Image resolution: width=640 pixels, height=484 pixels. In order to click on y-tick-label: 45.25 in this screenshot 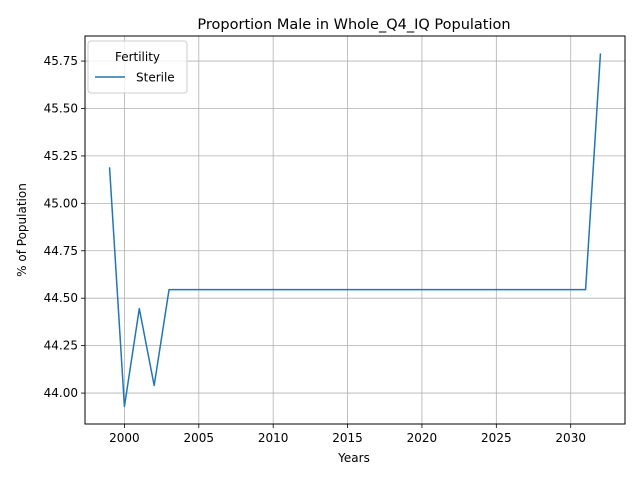, I will do `click(61, 156)`.